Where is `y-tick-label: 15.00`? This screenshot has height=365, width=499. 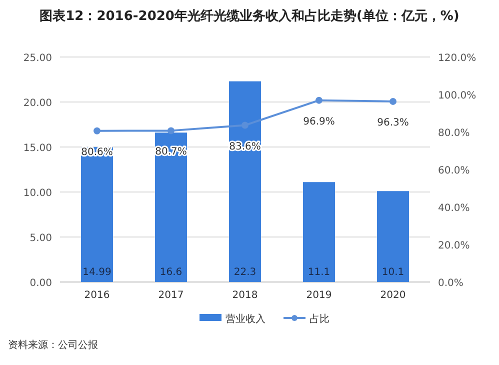
y-tick-label: 15.00 is located at coordinates (37, 148).